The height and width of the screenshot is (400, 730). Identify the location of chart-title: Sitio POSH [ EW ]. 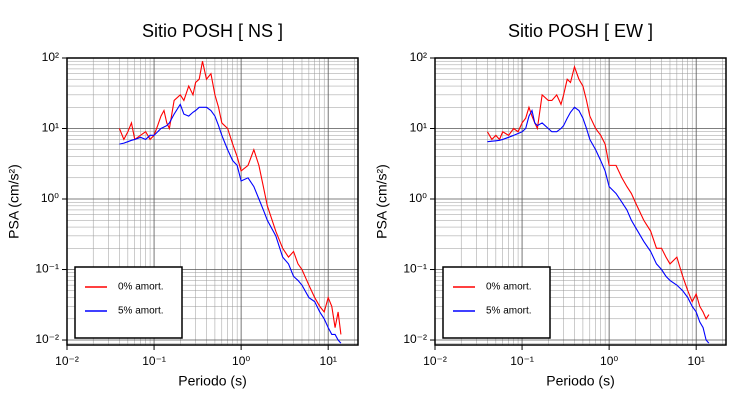
(580, 31).